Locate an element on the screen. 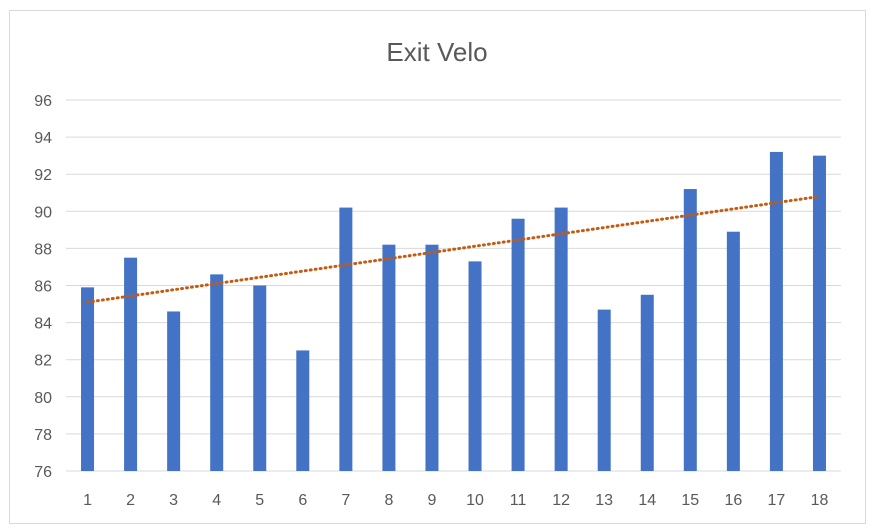 The image size is (873, 530). y-tick-label: 92 is located at coordinates (43, 175).